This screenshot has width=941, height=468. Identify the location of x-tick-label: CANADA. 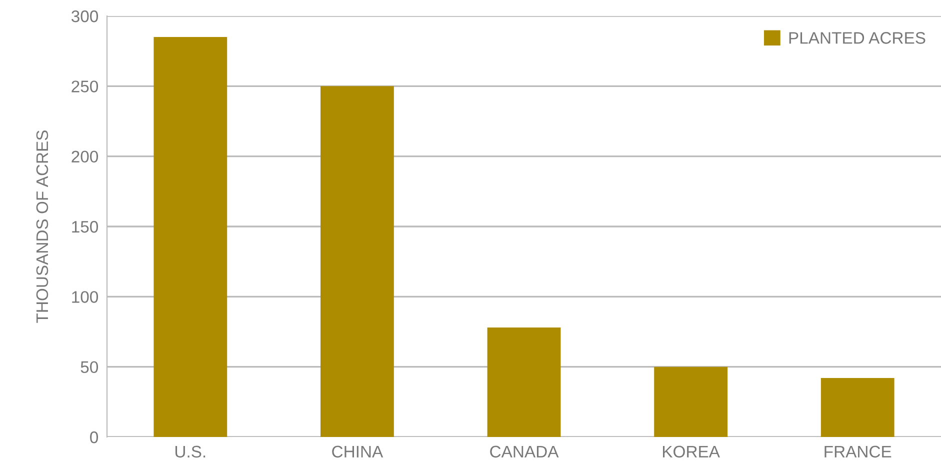
(524, 452).